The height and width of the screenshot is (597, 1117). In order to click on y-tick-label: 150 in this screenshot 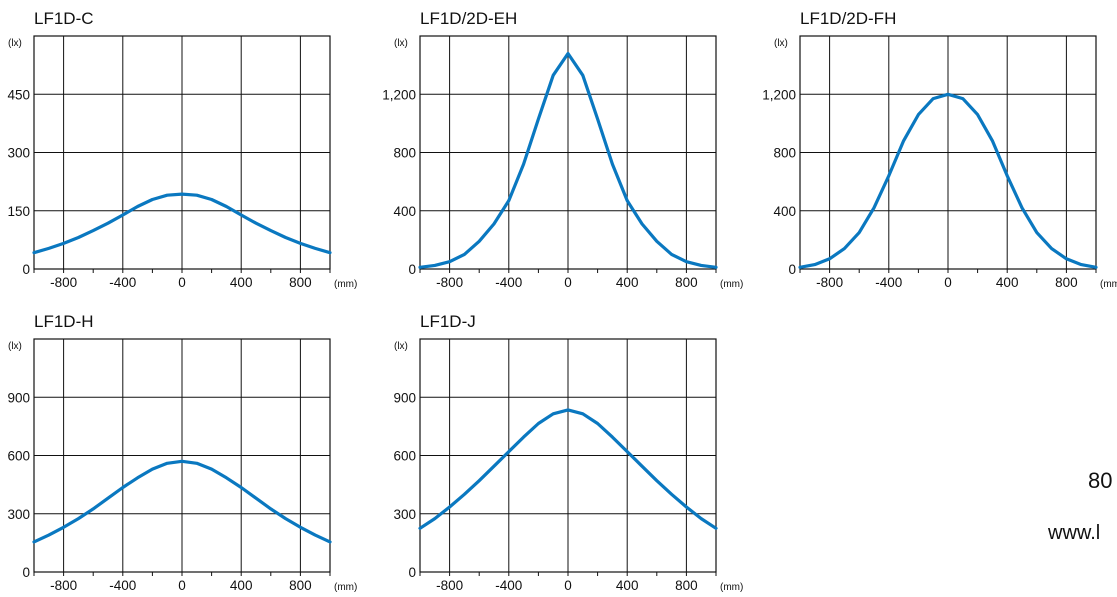, I will do `click(18, 211)`.